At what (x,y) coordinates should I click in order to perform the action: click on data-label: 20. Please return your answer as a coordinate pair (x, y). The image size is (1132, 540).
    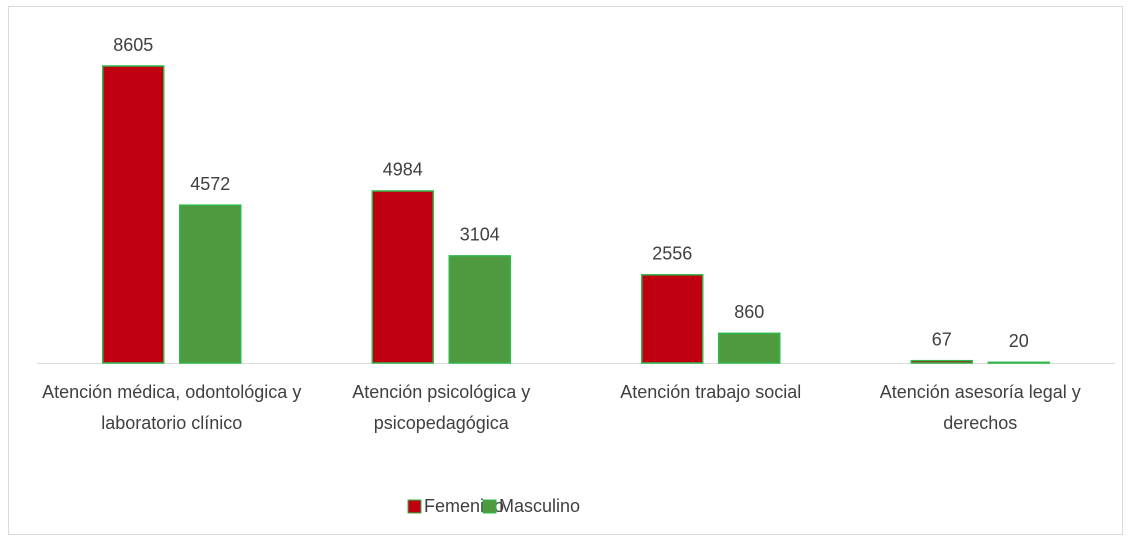
    Looking at the image, I should click on (1019, 341).